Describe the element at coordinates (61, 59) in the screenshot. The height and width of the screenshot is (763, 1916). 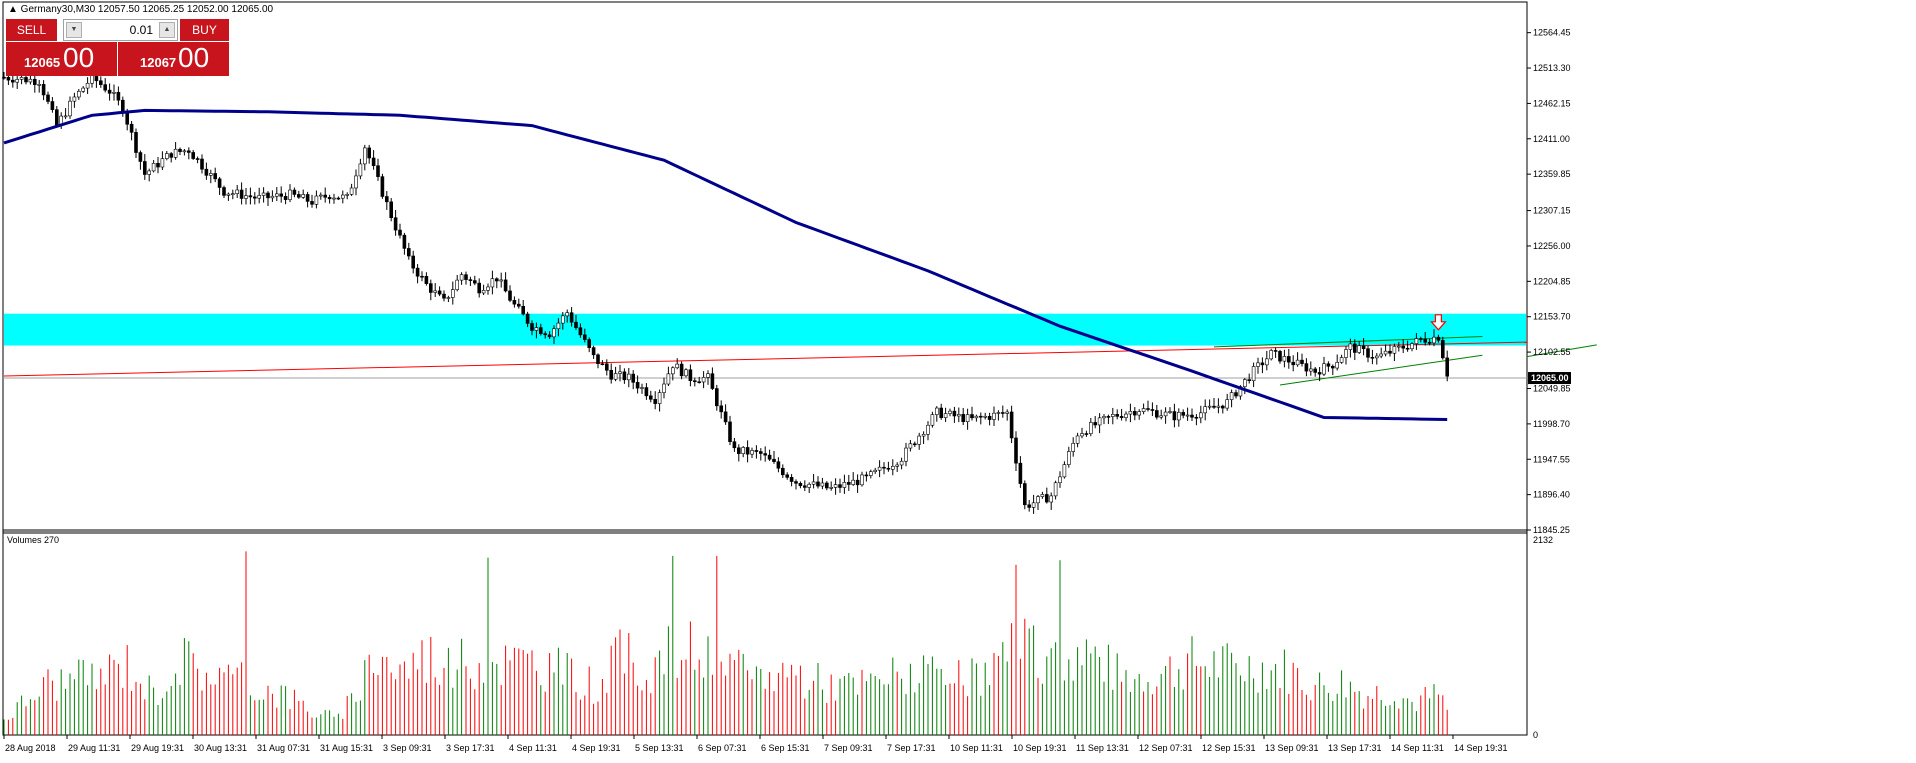
I see `sell-price-button: 12065 00` at that location.